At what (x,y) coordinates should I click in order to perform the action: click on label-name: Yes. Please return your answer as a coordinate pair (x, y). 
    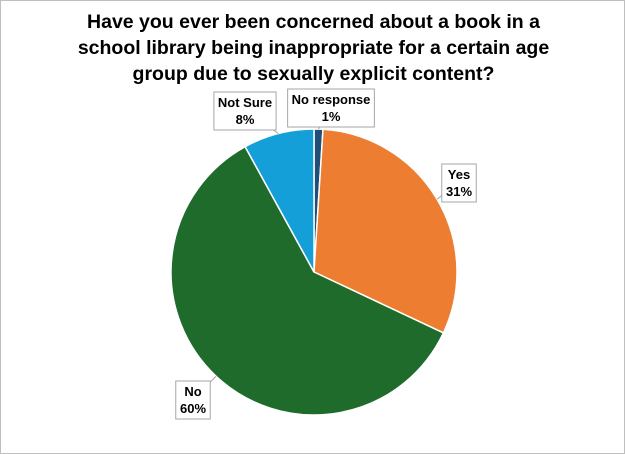
    Looking at the image, I should click on (459, 174).